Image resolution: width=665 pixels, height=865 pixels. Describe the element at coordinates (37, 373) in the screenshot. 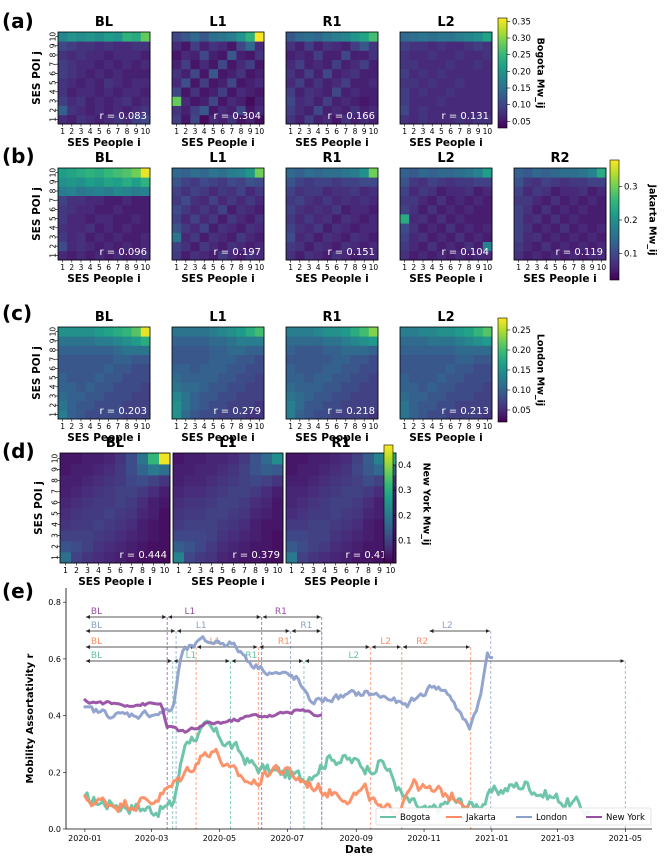

I see `y-axis-label: SES POI j` at that location.